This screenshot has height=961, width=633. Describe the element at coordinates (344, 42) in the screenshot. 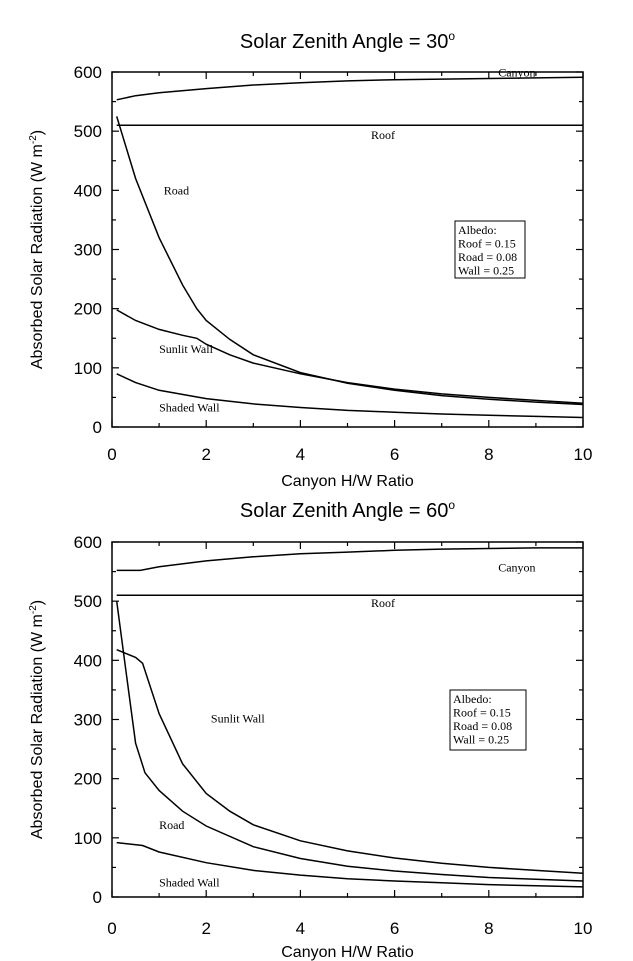

I see `chart-title-text: Solar Zenith Angle = 30` at that location.